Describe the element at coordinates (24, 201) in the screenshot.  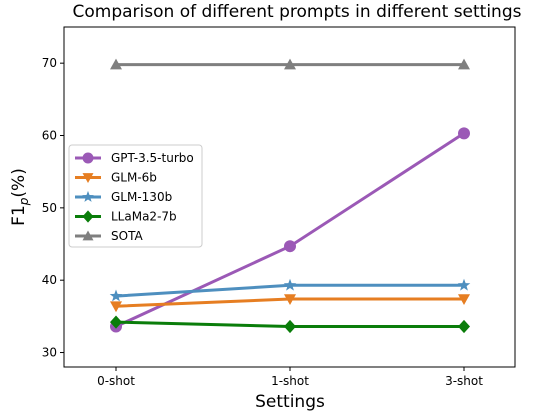
I see `y-axis-label-subscript: p` at that location.